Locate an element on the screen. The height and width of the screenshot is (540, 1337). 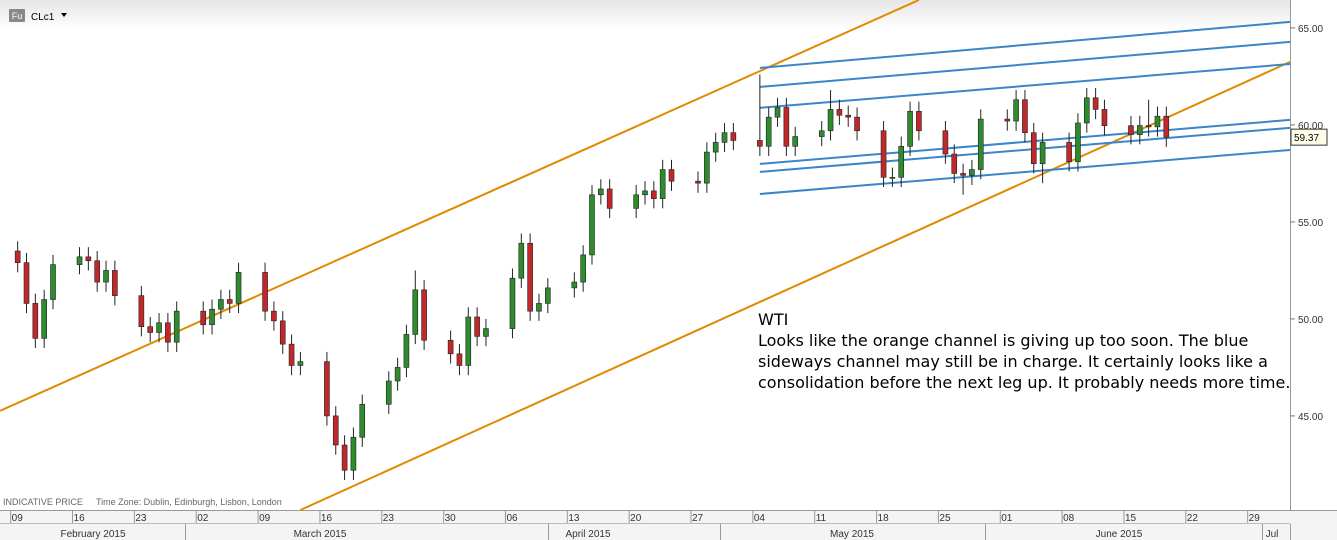
x-tick-label: 30 is located at coordinates (451, 518).